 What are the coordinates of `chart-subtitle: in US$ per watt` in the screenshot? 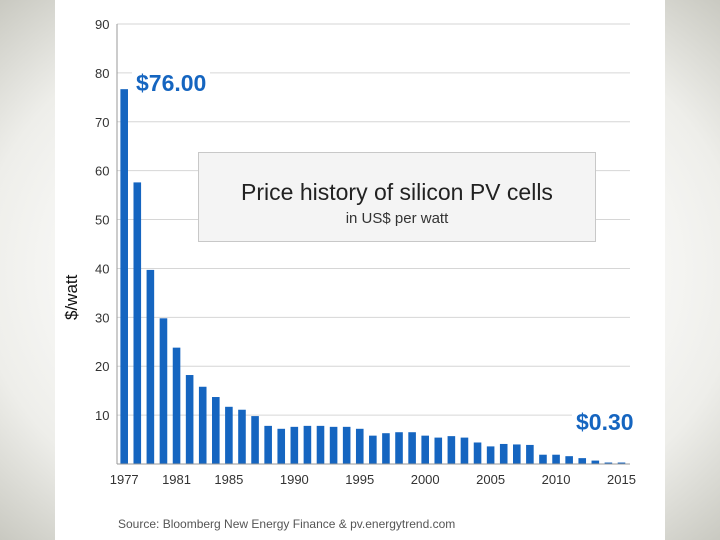 It's located at (397, 218).